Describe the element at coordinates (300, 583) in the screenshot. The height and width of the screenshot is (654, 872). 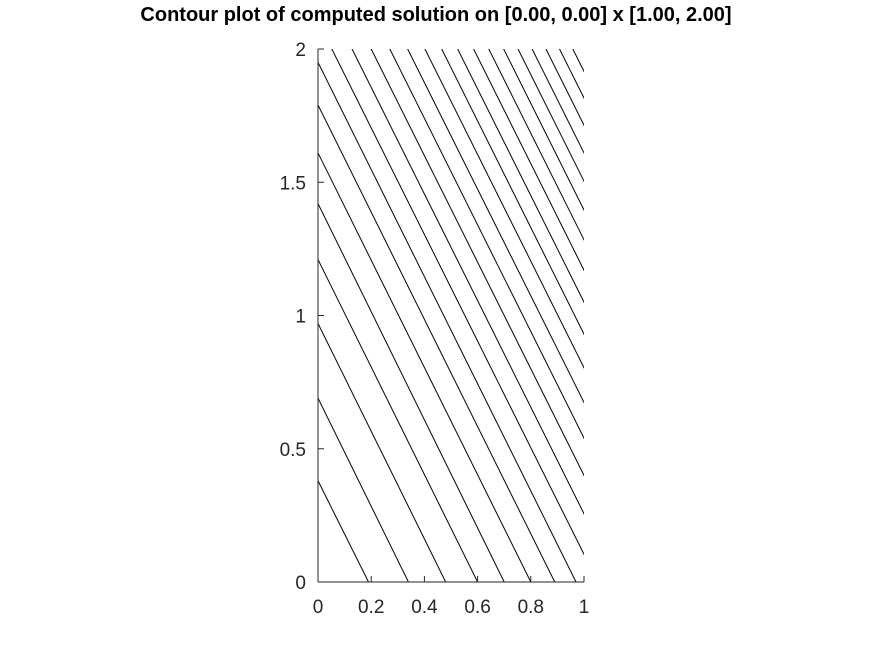
I see `y-tick-label-0: 0` at that location.